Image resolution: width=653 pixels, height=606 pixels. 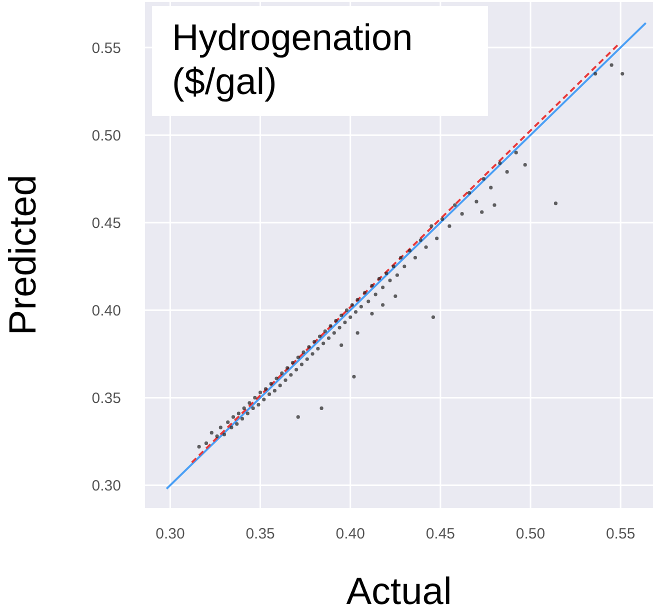 I want to click on y-axis-title: Predicted, so click(x=23, y=255).